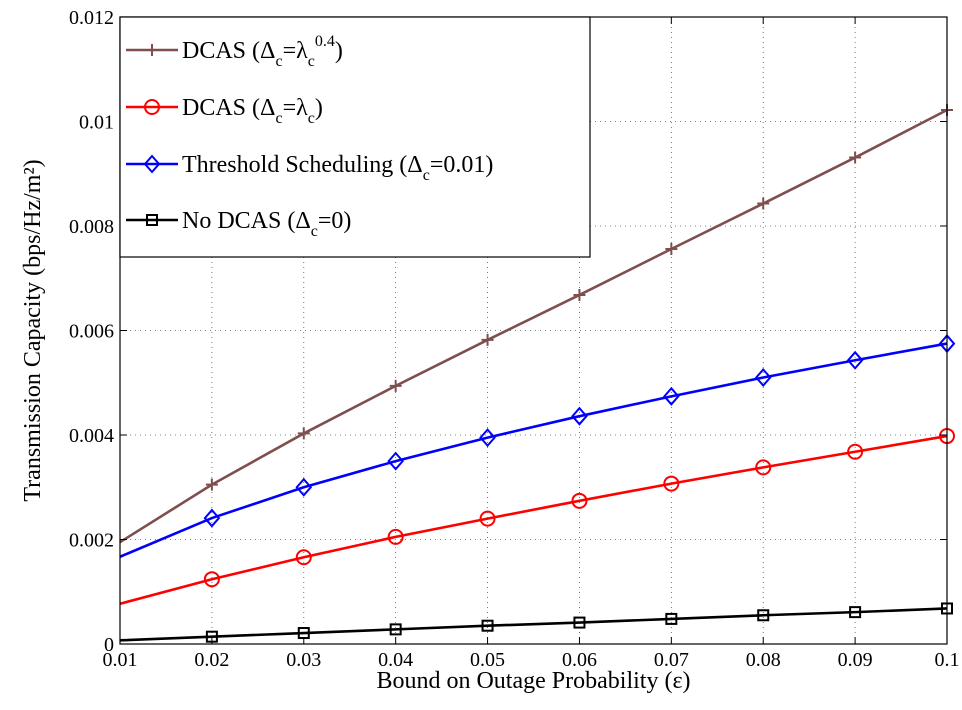 The image size is (962, 710). I want to click on x-tick-label: 0.04, so click(395, 660).